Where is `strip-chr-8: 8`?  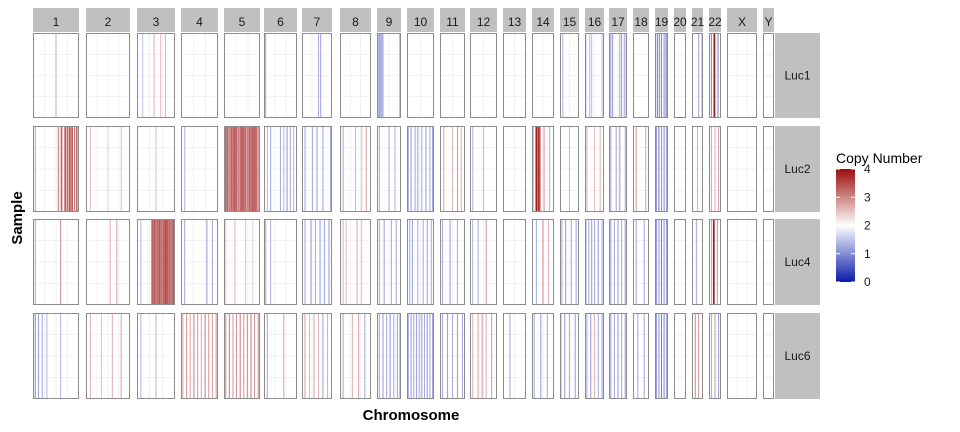
strip-chr-8: 8 is located at coordinates (355, 20).